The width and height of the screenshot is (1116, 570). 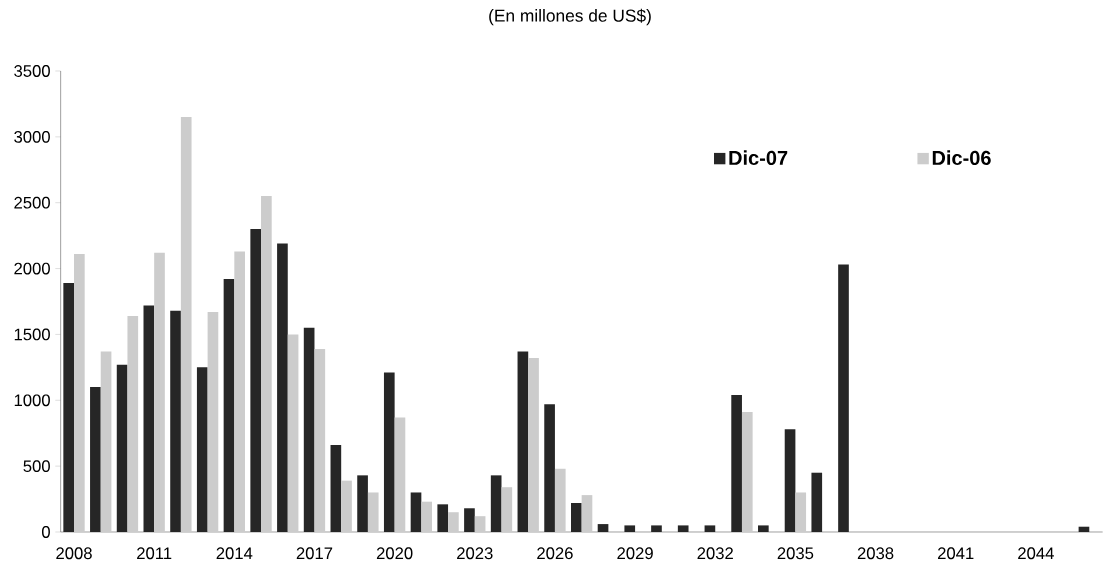 What do you see at coordinates (74, 553) in the screenshot?
I see `x-tick-label: 2008` at bounding box center [74, 553].